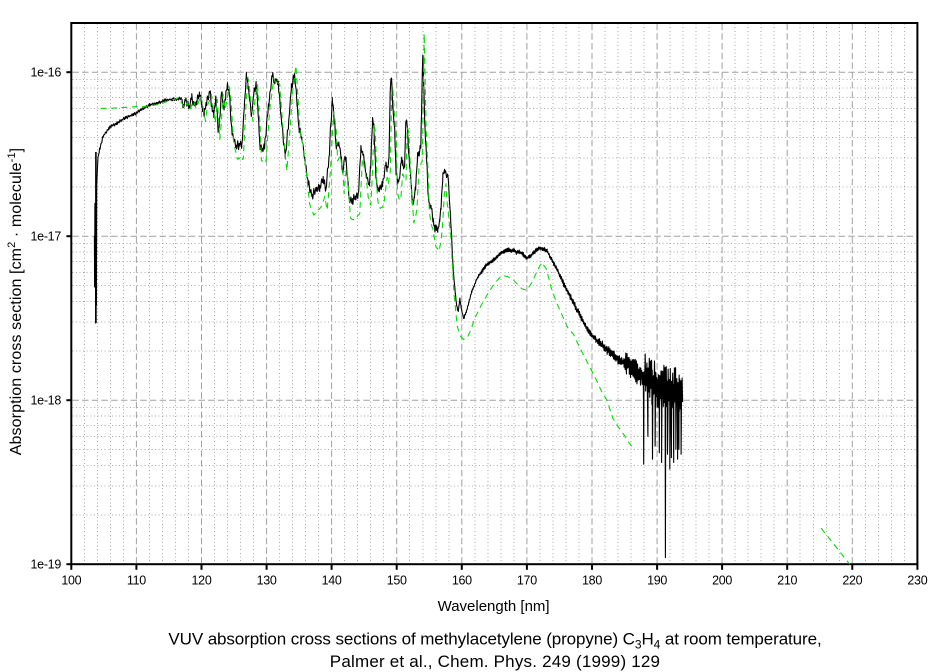  What do you see at coordinates (136, 581) in the screenshot?
I see `svg-text: 110` at bounding box center [136, 581].